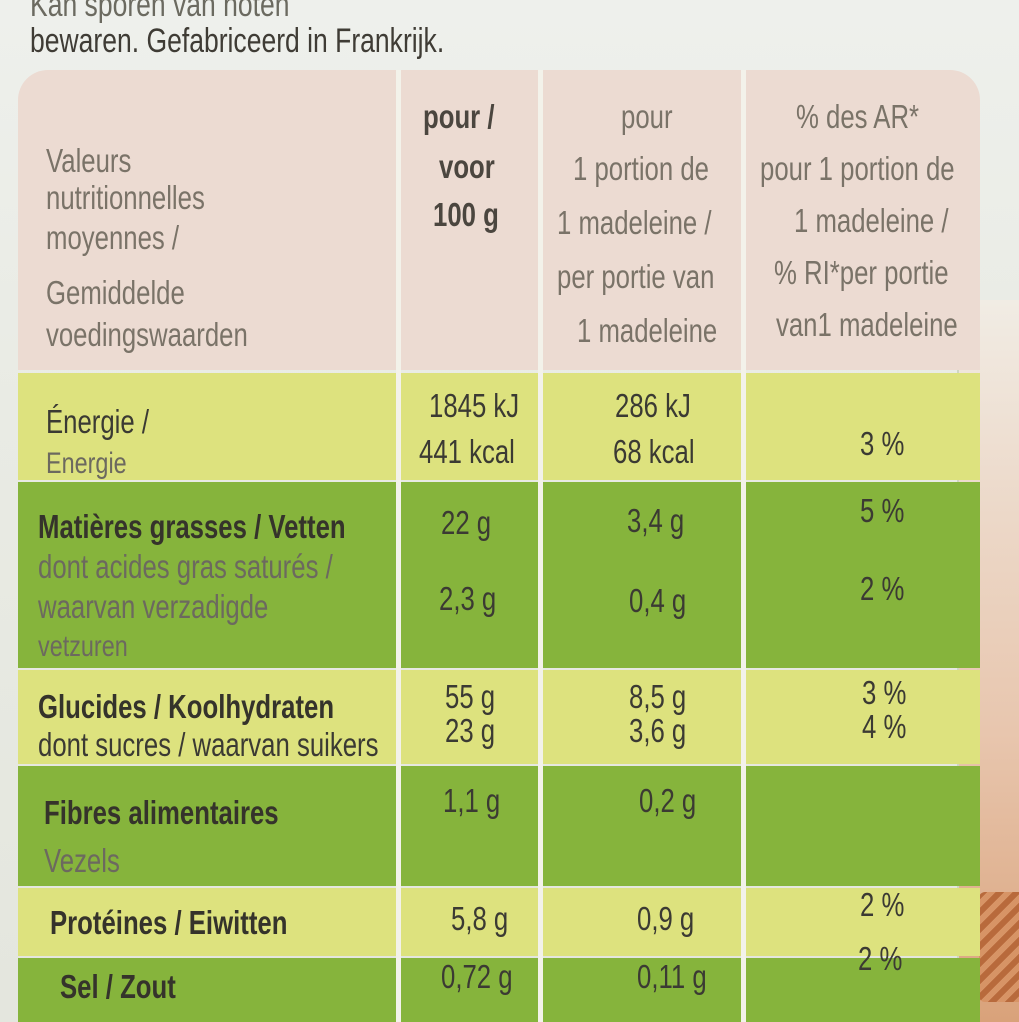 The image size is (1019, 1022). Describe the element at coordinates (160, 12) in the screenshot. I see `header-text-line1: Kan sporen van noten` at that location.